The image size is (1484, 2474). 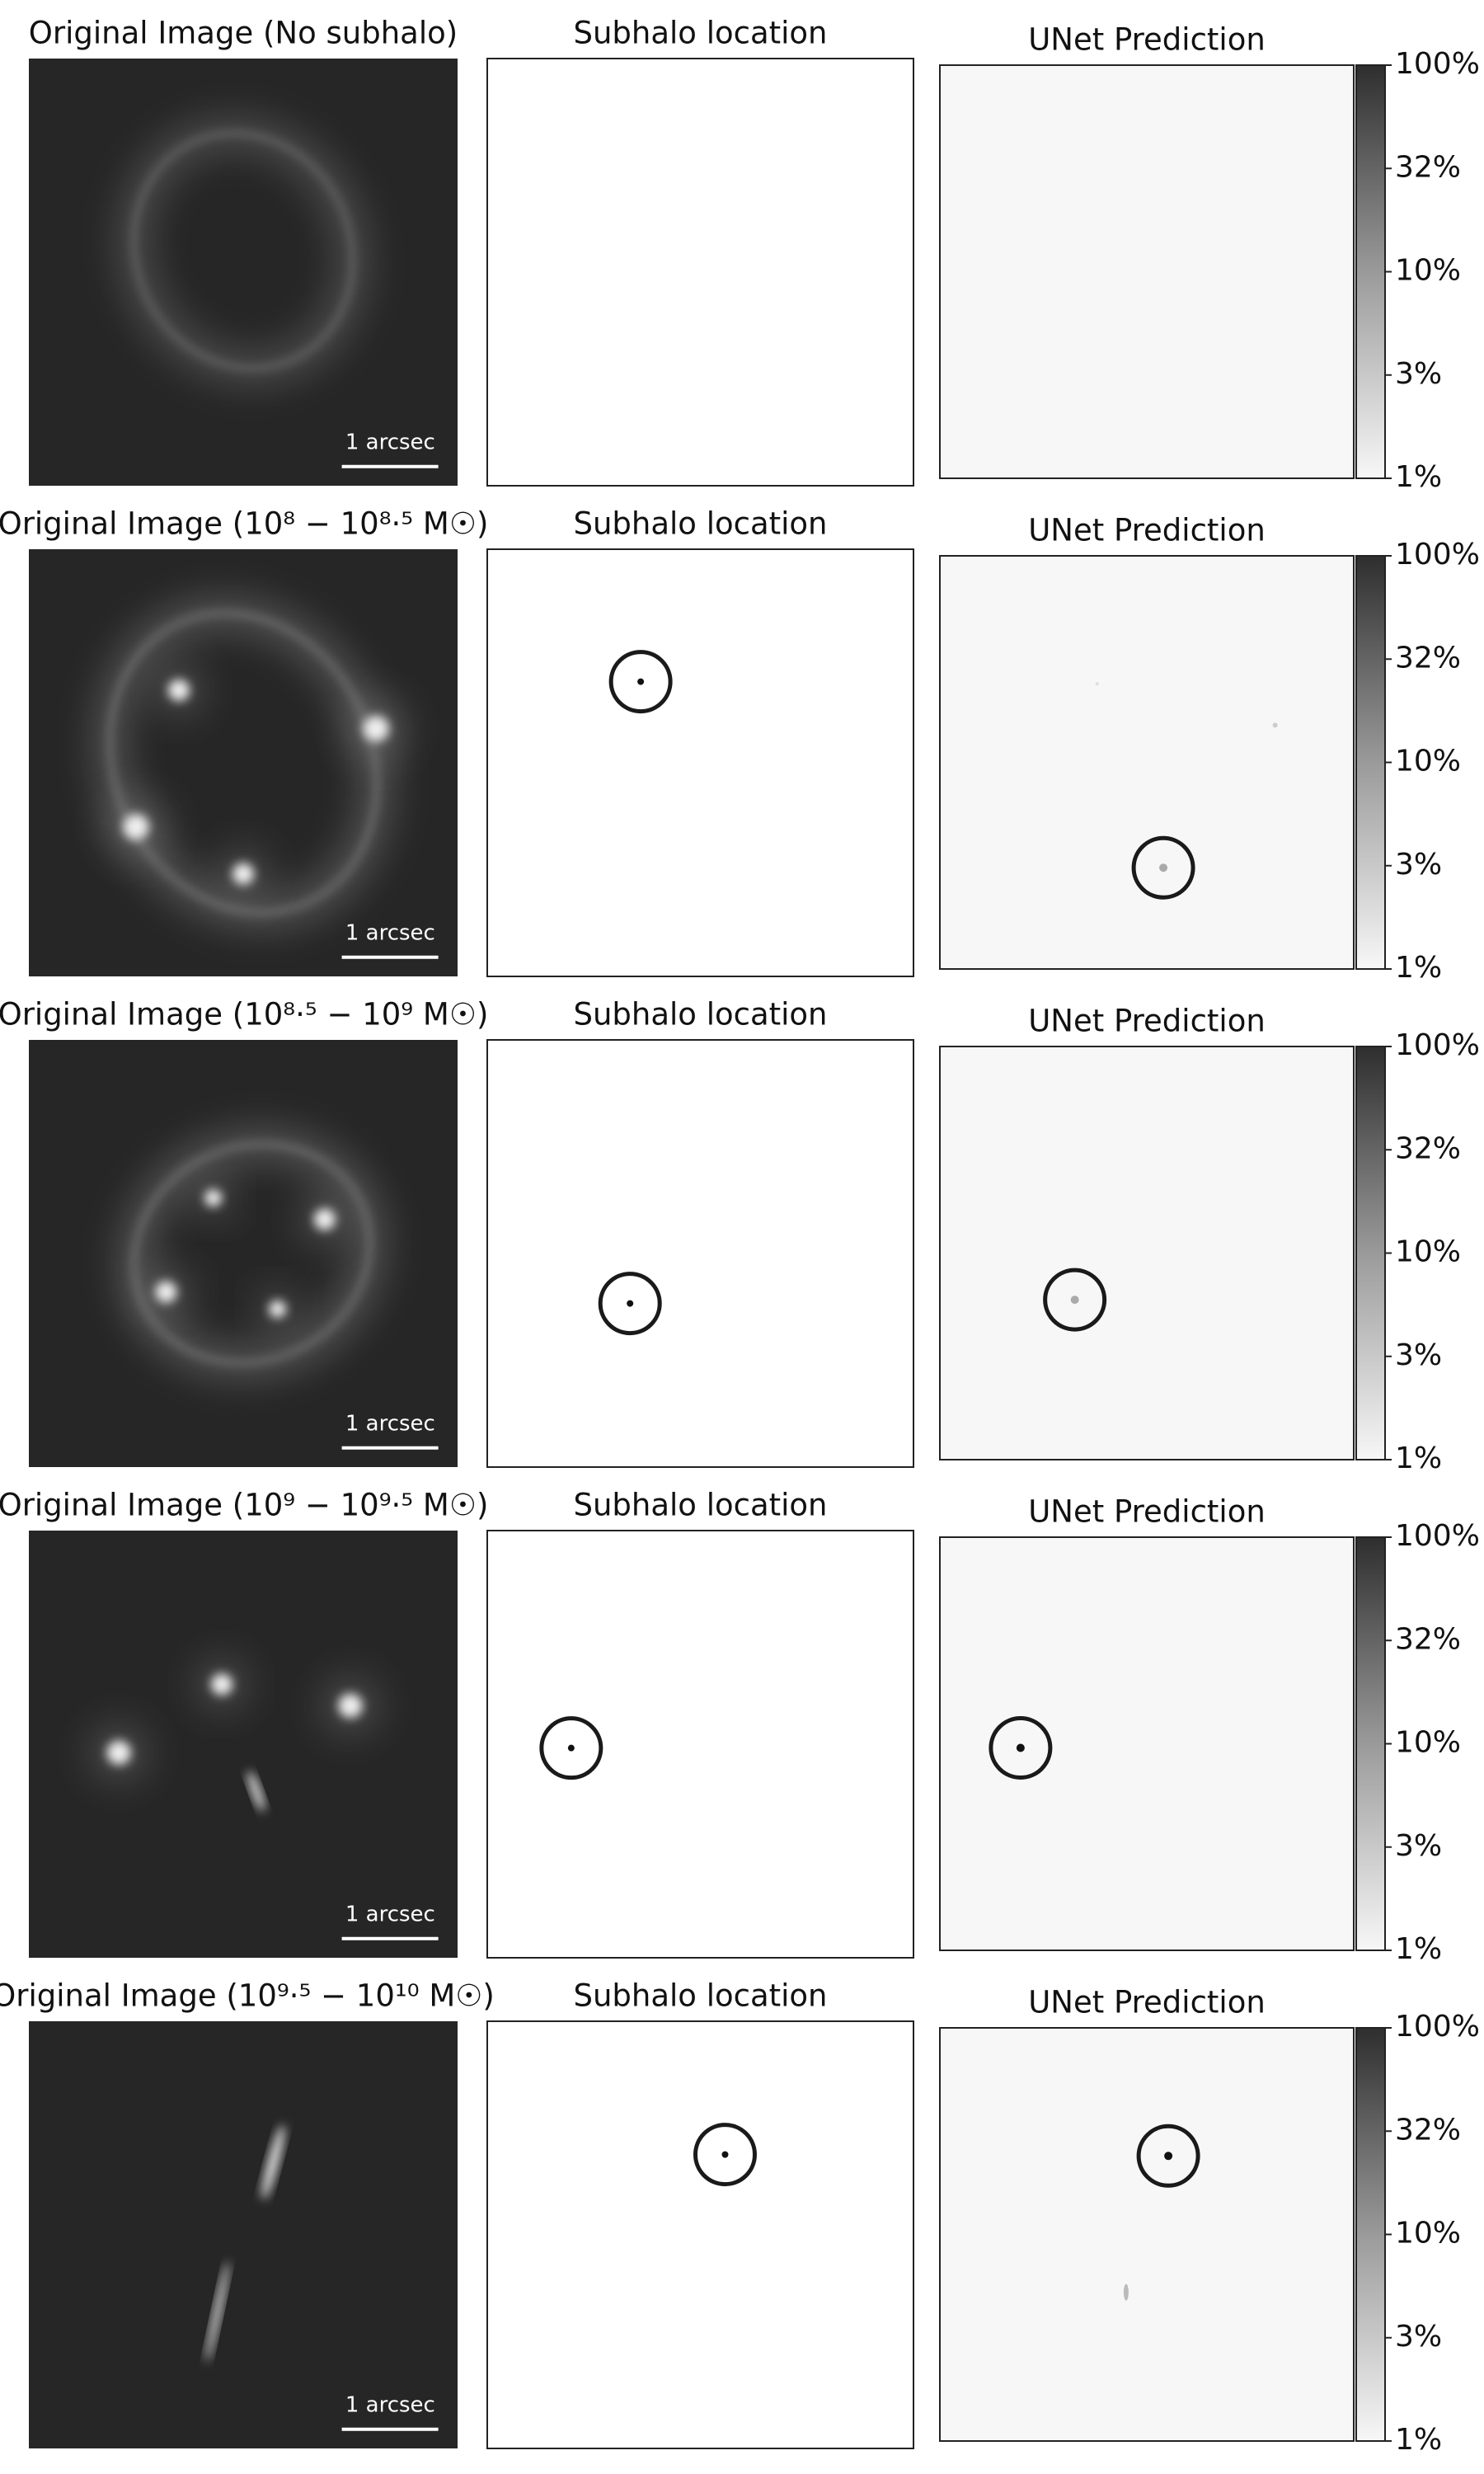 What do you see at coordinates (244, 1014) in the screenshot?
I see `original-title: Original Image (10⁸·⁵ − 10⁹ M☉)` at bounding box center [244, 1014].